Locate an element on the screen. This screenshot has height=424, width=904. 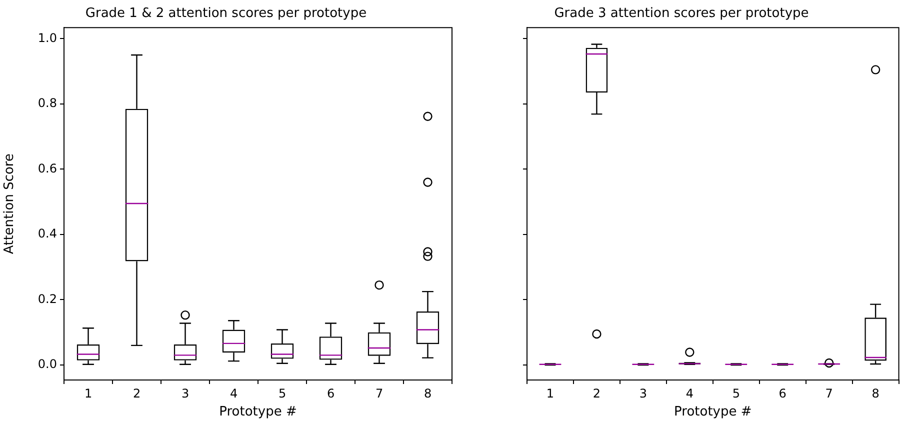
y-tick-label: 1.0 is located at coordinates (47, 37).